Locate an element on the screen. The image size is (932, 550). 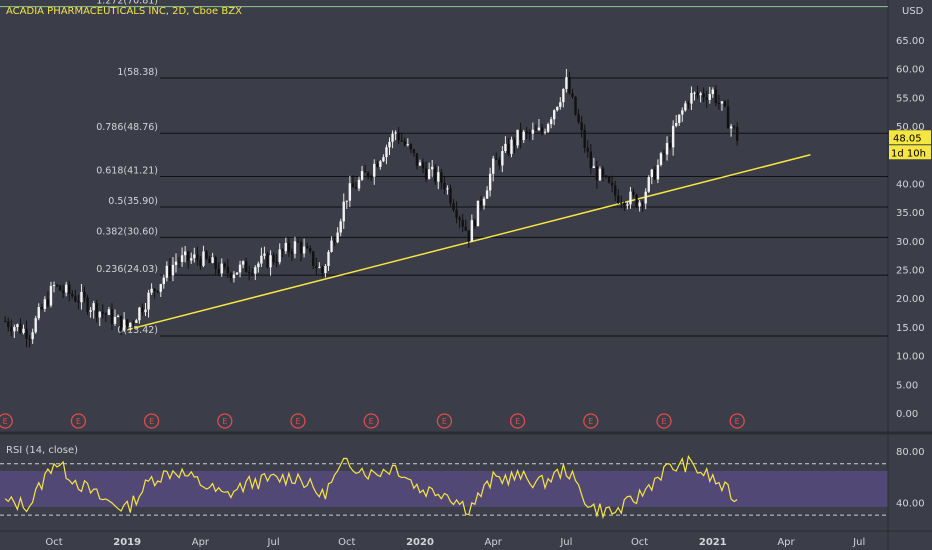
rsi-line is located at coordinates (371, 487).